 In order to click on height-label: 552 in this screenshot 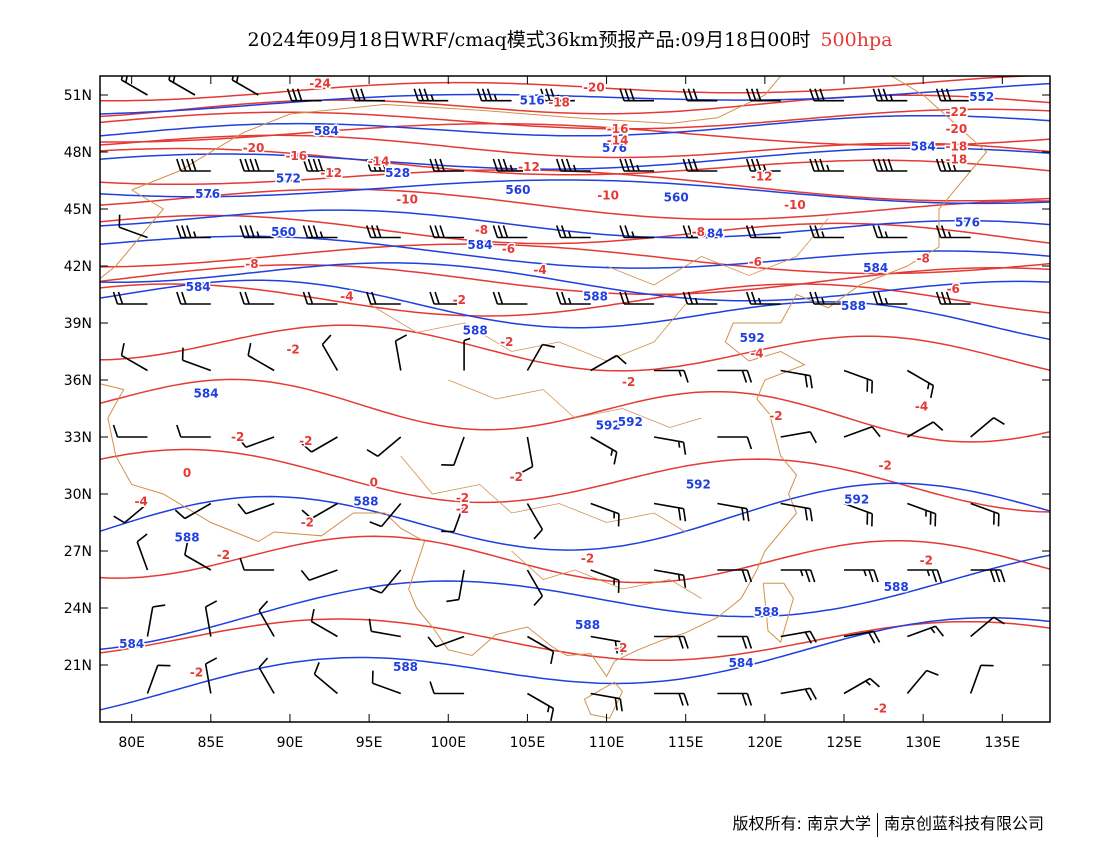, I will do `click(981, 97)`.